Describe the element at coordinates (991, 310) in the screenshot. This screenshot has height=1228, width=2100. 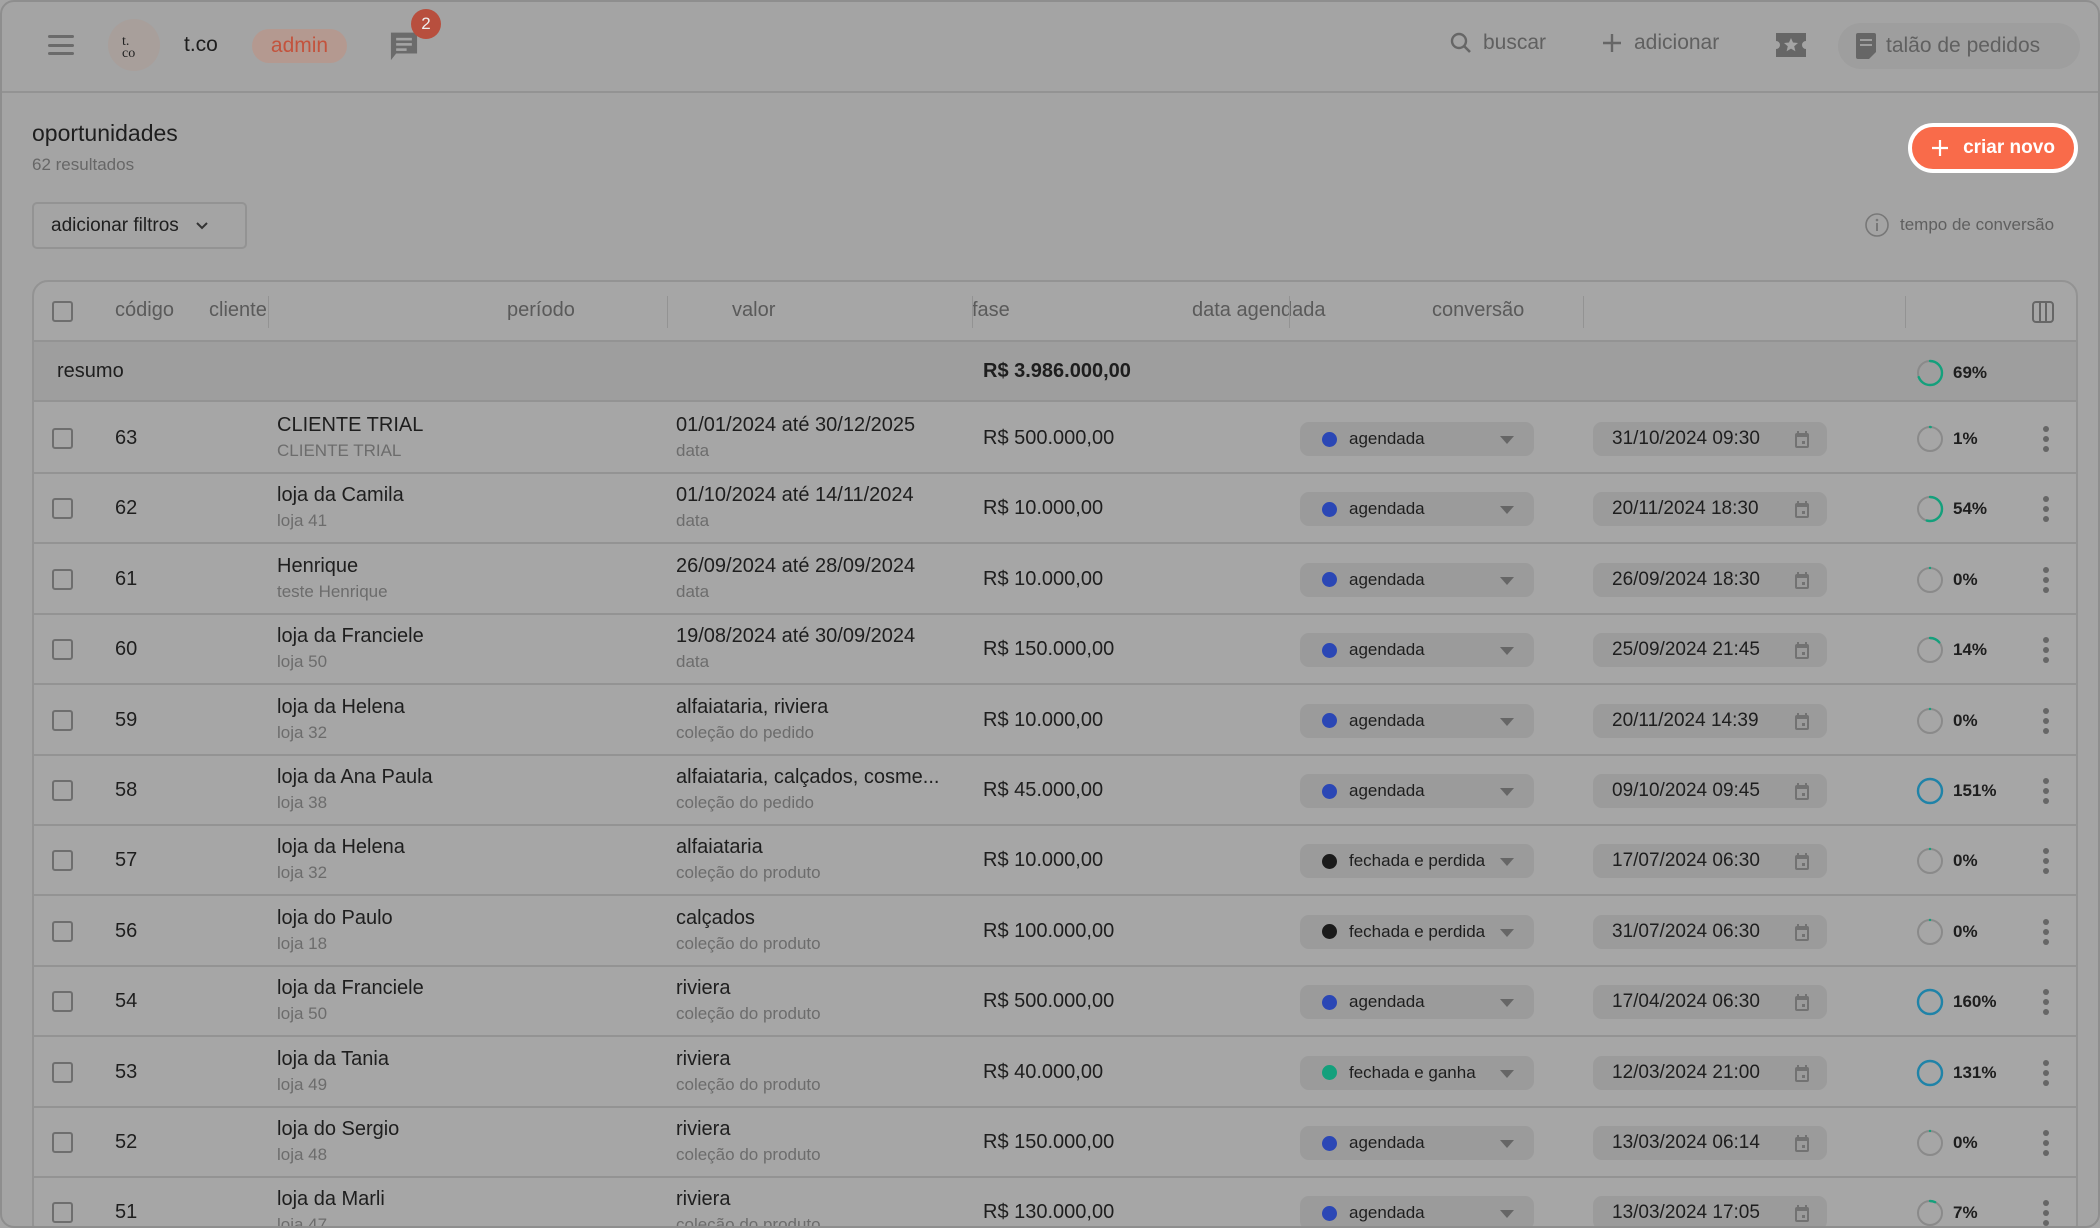
I see `column-header: fase` at that location.